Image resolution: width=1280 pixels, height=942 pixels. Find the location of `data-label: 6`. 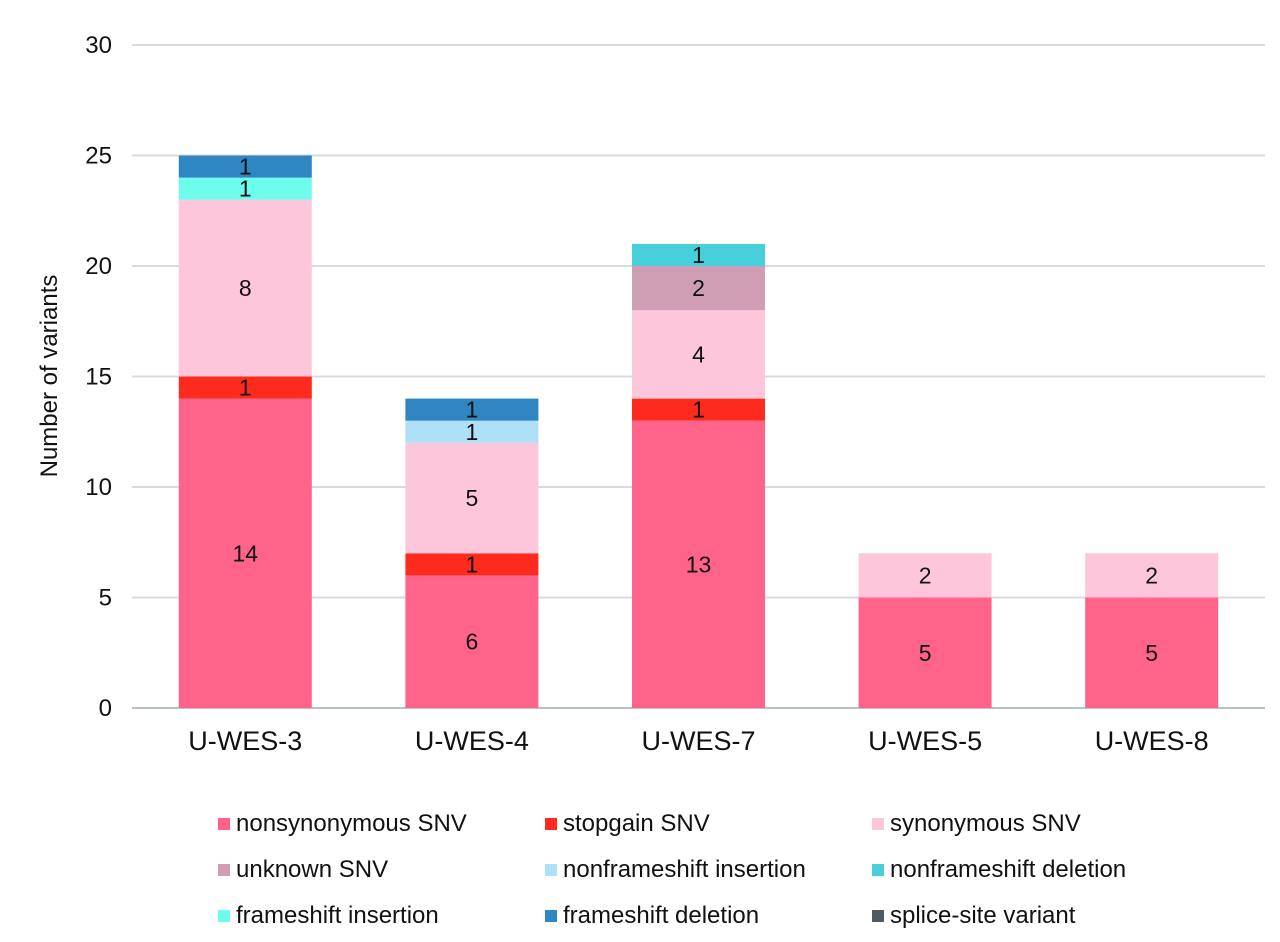

data-label: 6 is located at coordinates (472, 642).